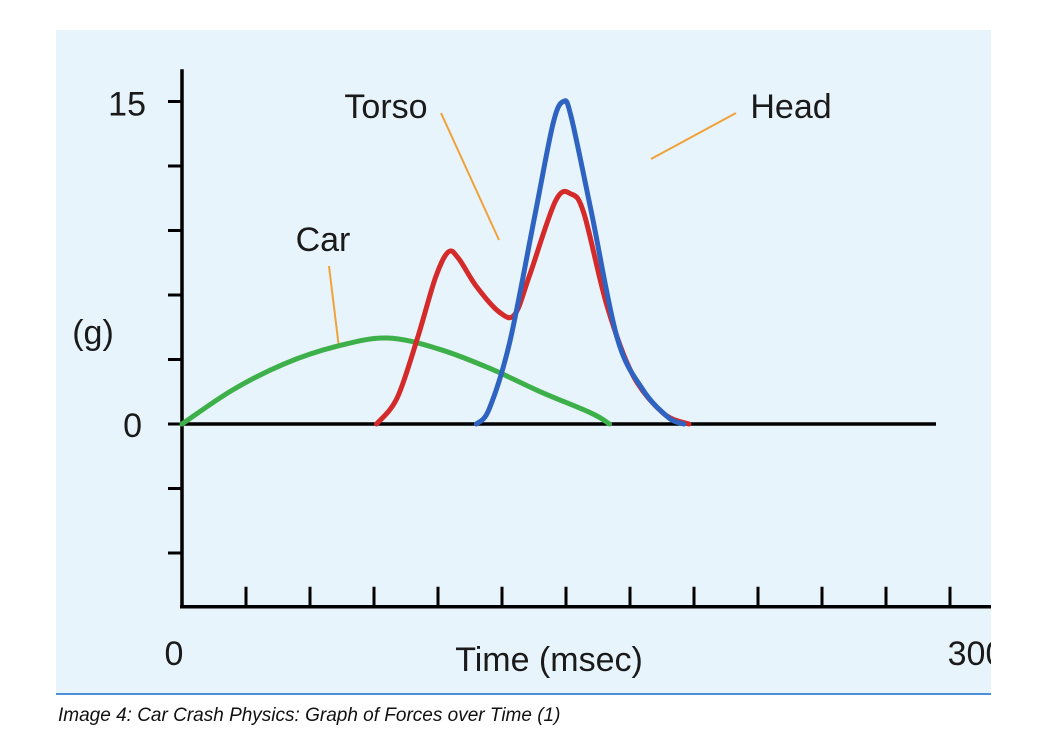  Describe the element at coordinates (523, 694) in the screenshot. I see `caption-divider` at that location.